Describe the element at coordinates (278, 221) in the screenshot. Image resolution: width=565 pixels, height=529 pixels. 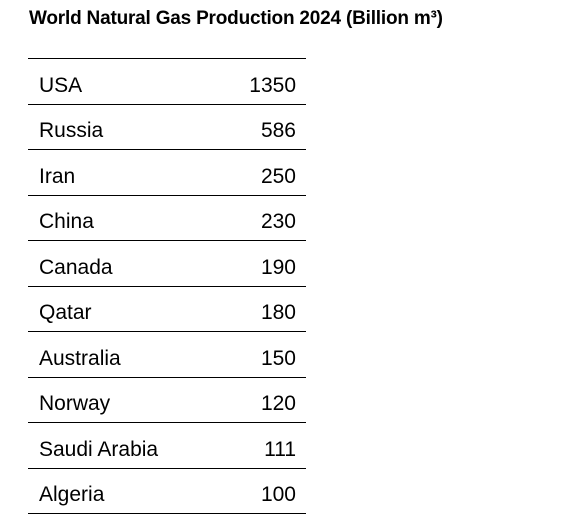
I see `value-cell: 230` at that location.